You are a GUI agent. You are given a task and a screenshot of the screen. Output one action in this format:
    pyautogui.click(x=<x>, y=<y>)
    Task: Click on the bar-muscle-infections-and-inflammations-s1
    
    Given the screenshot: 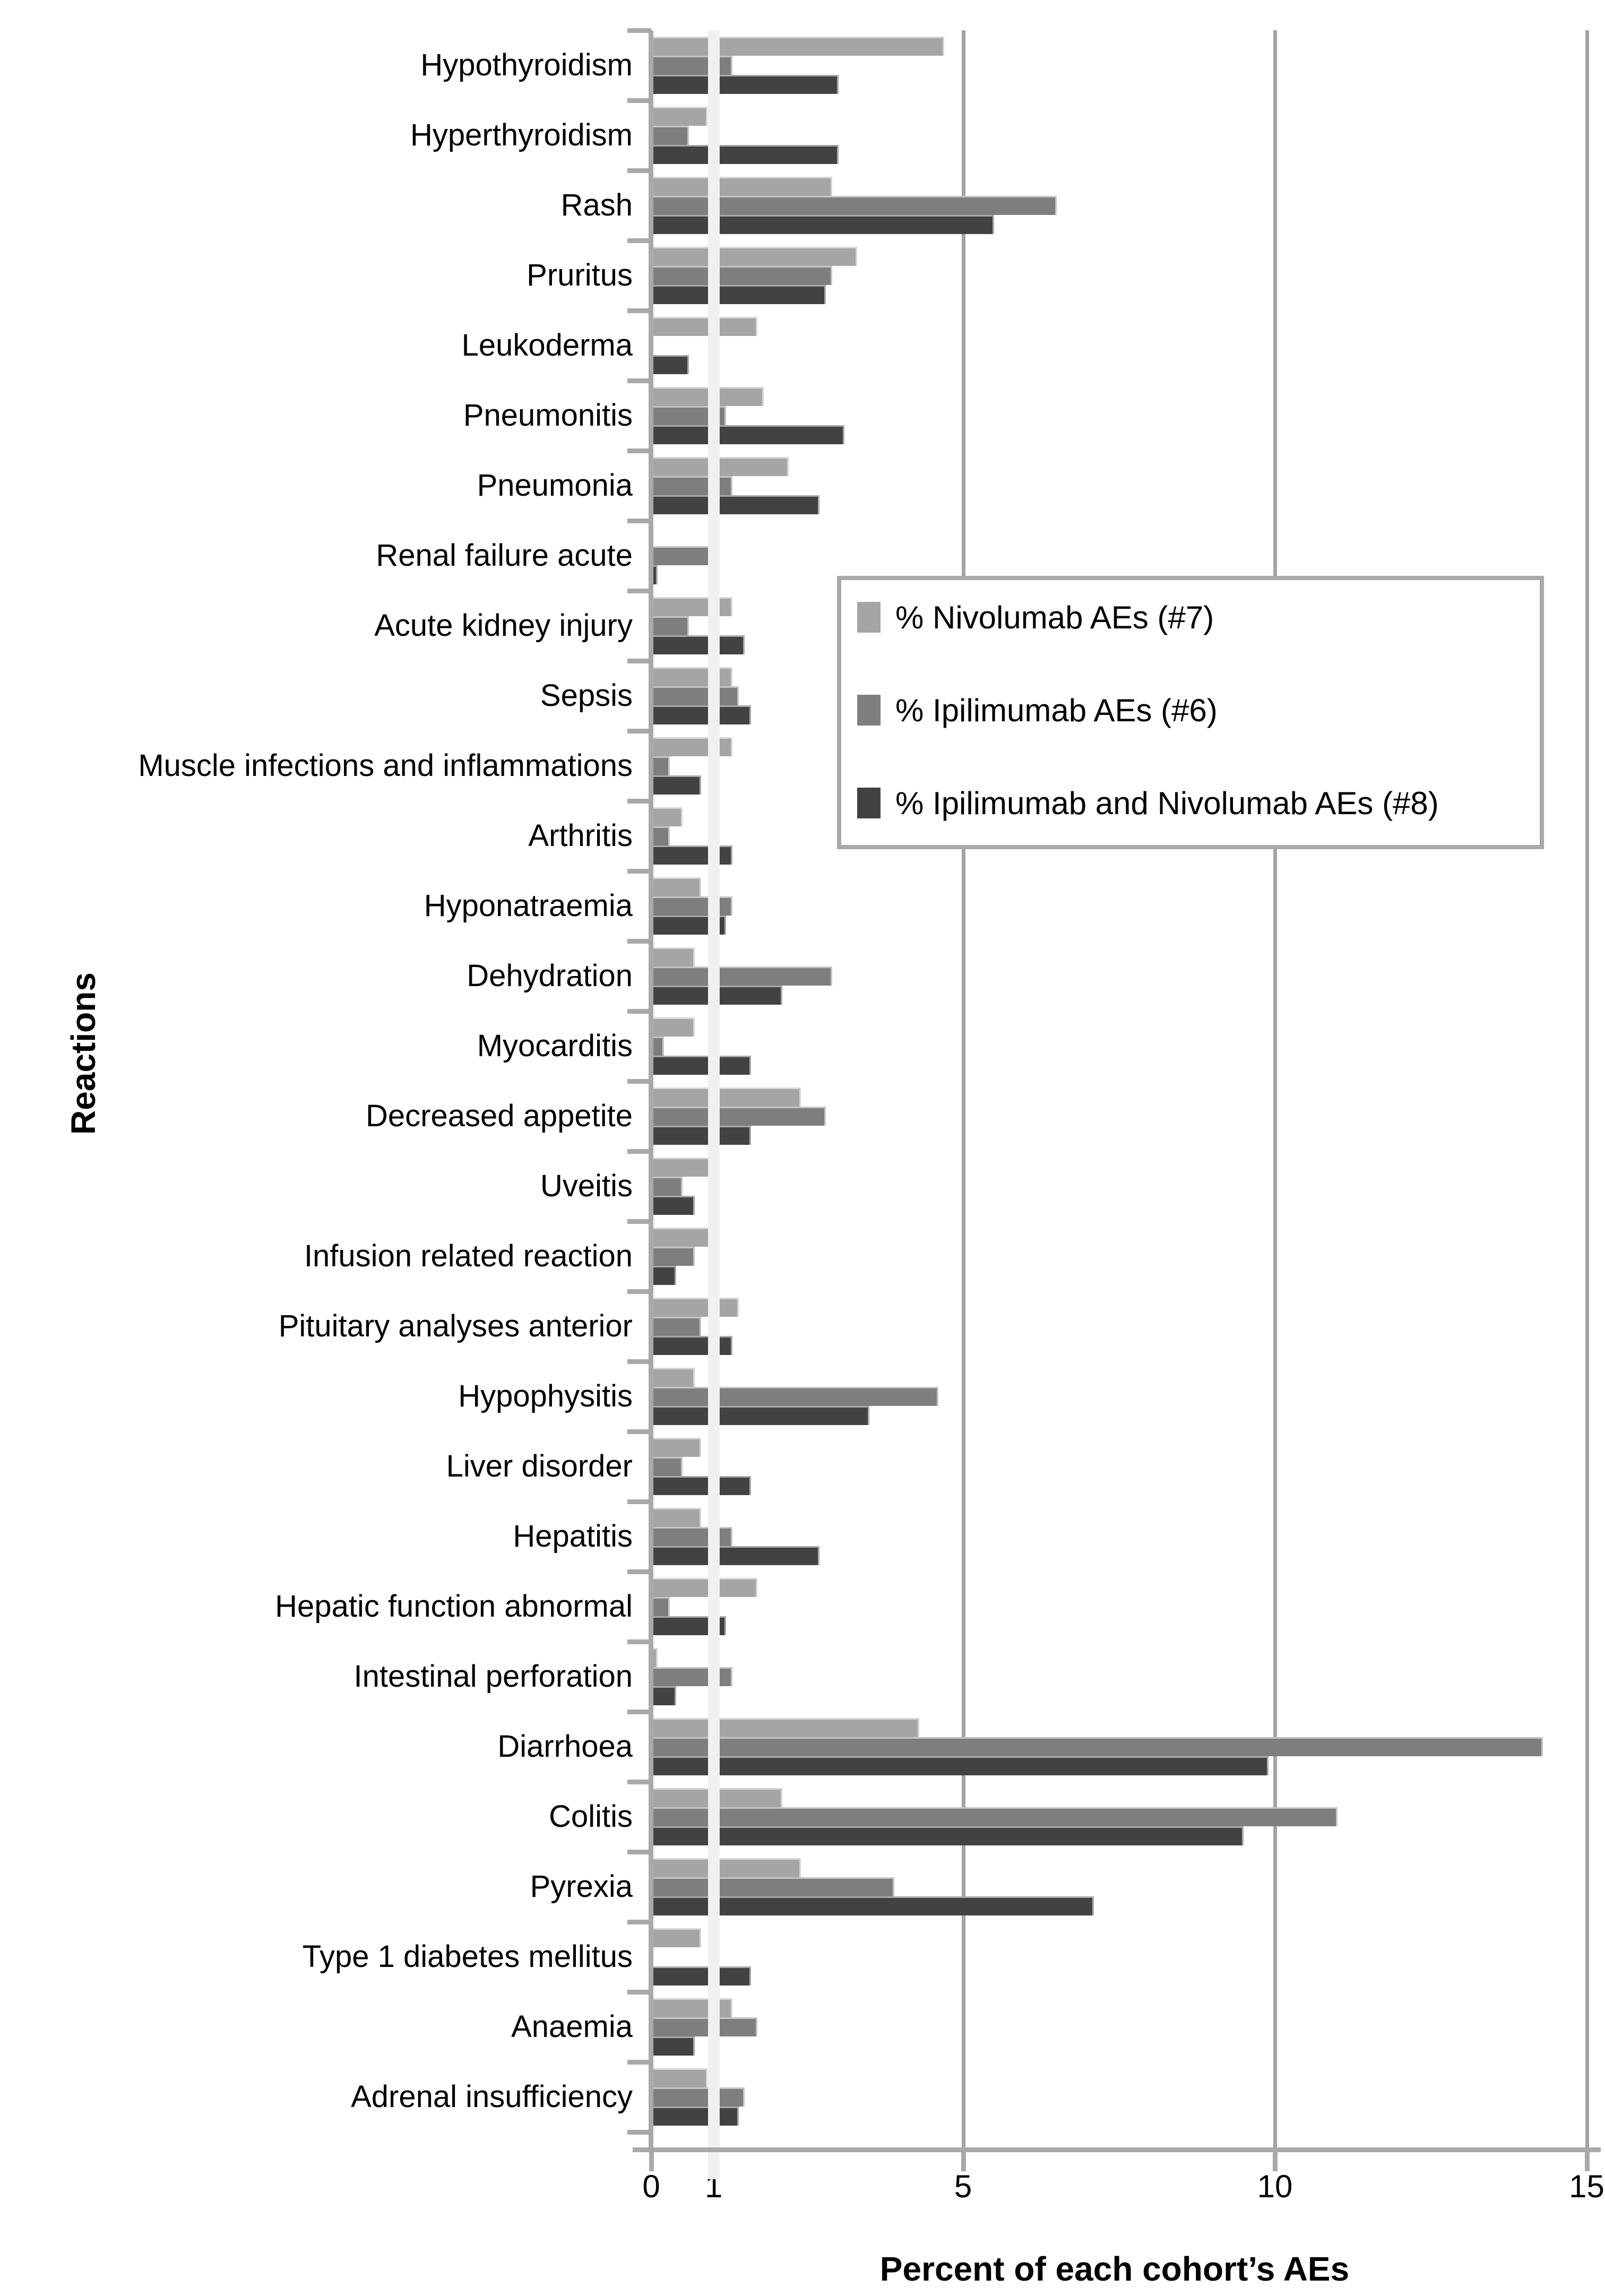 What is the action you would take?
    pyautogui.click(x=660, y=765)
    